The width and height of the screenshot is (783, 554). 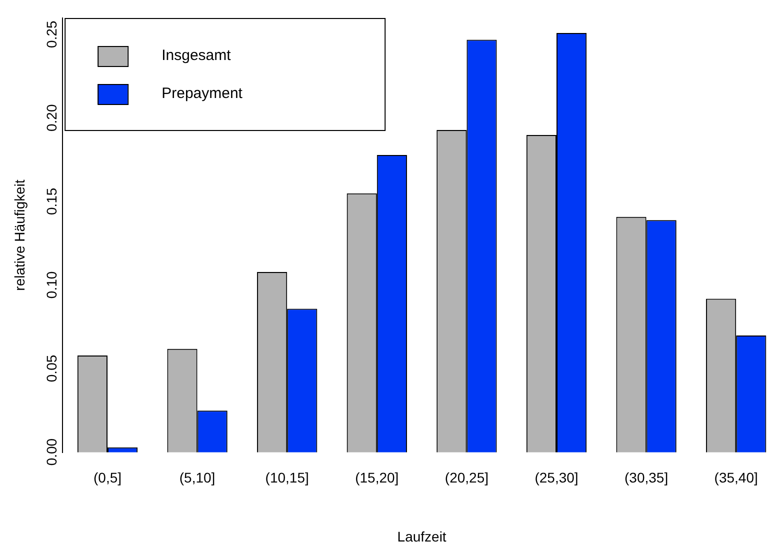 I want to click on x-tick-label: (35,40], so click(x=736, y=478).